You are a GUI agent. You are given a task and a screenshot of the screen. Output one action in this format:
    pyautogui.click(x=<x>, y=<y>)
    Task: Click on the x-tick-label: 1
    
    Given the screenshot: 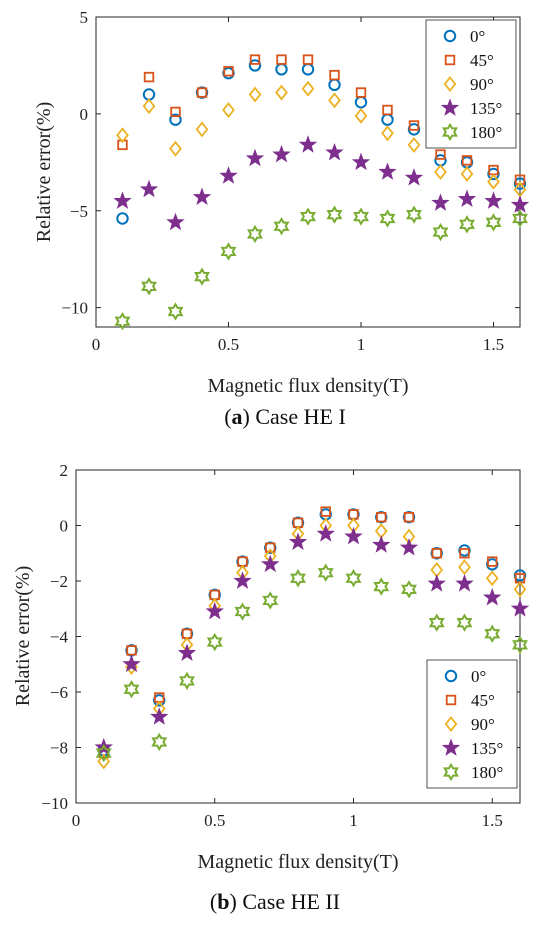 What is the action you would take?
    pyautogui.click(x=353, y=820)
    